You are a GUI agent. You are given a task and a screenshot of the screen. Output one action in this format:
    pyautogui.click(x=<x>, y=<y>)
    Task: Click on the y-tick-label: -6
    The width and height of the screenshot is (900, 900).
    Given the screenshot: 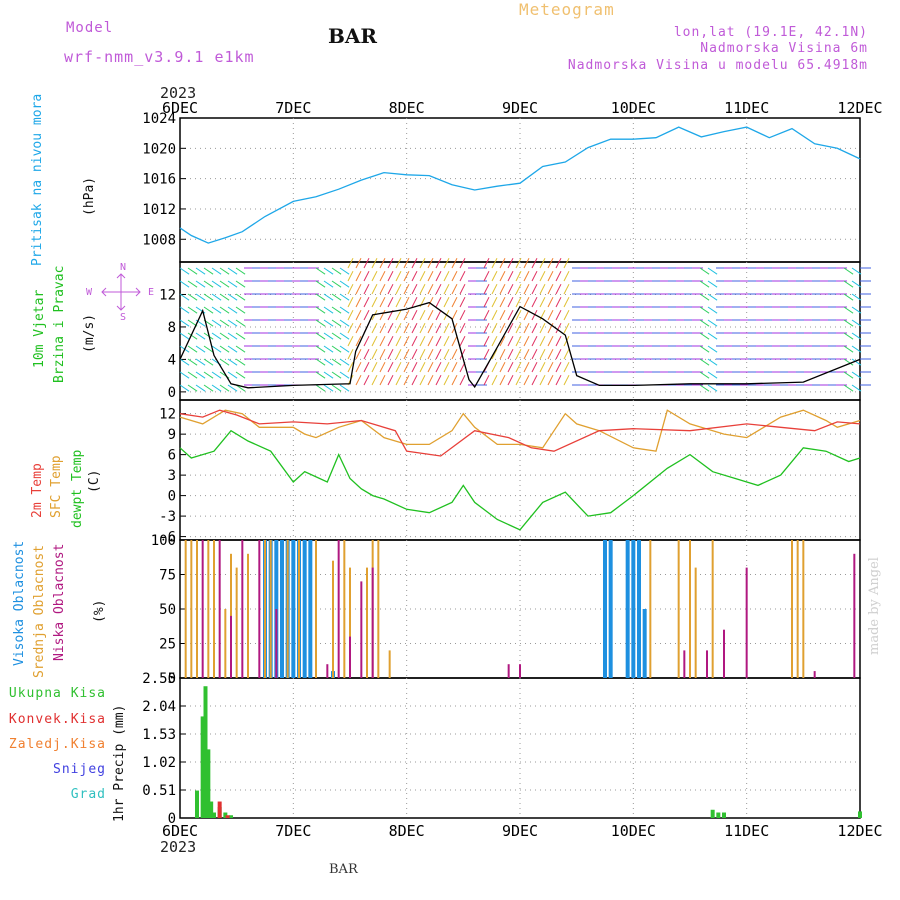 What is the action you would take?
    pyautogui.click(x=167, y=538)
    